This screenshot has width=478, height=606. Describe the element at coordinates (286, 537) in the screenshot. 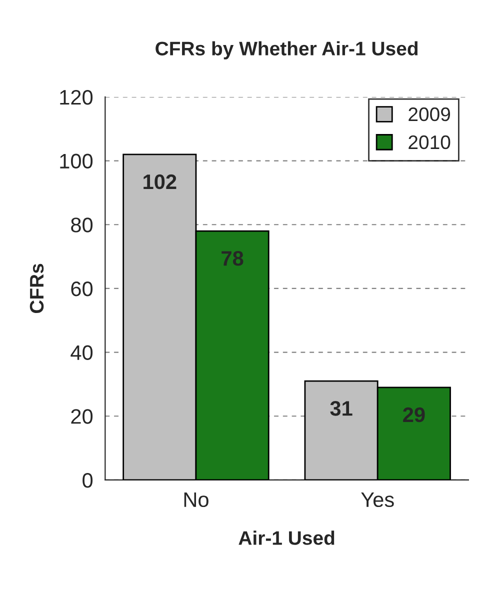

I see `x-axis-title: Air-1 Used` at that location.